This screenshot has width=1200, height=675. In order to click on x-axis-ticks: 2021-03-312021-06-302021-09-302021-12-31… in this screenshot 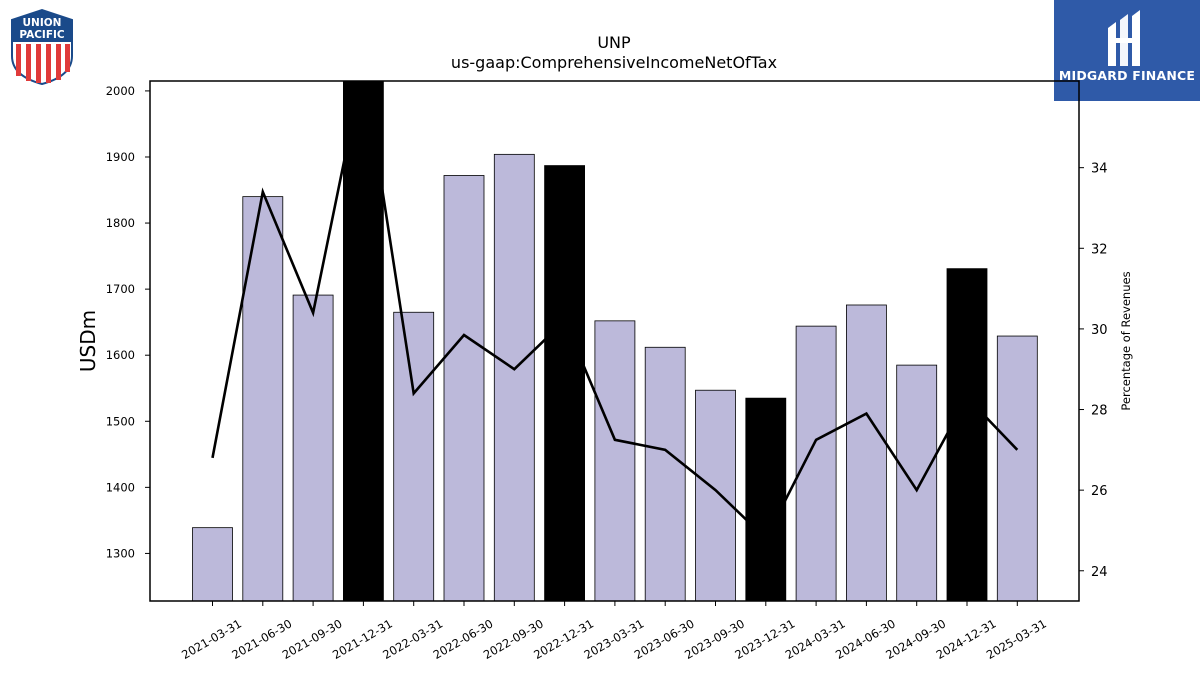, I will do `click(614, 631)`.